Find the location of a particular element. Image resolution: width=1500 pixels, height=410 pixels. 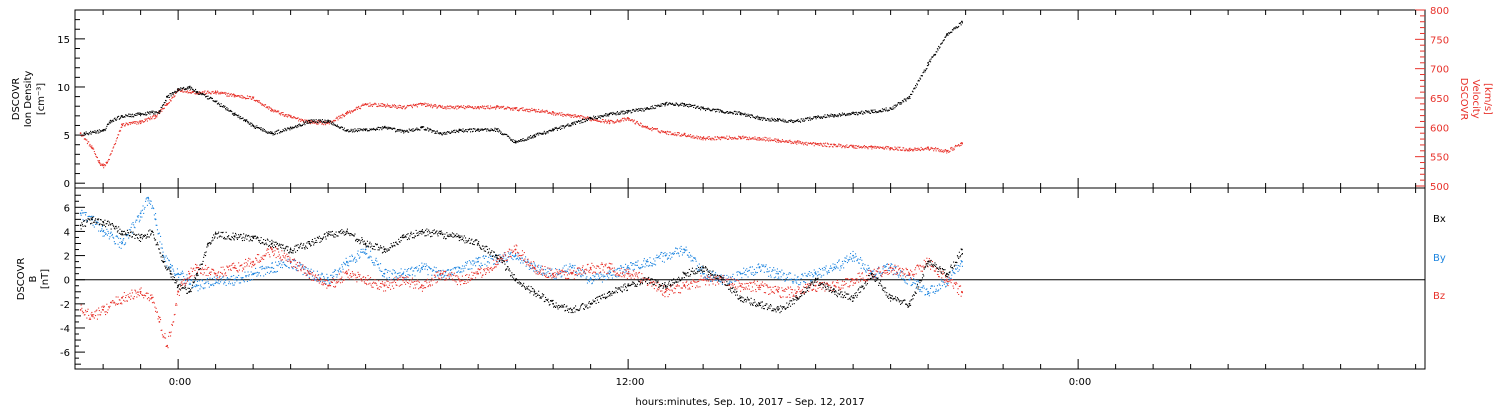

velocity-tick-label: 700 is located at coordinates (1439, 70).